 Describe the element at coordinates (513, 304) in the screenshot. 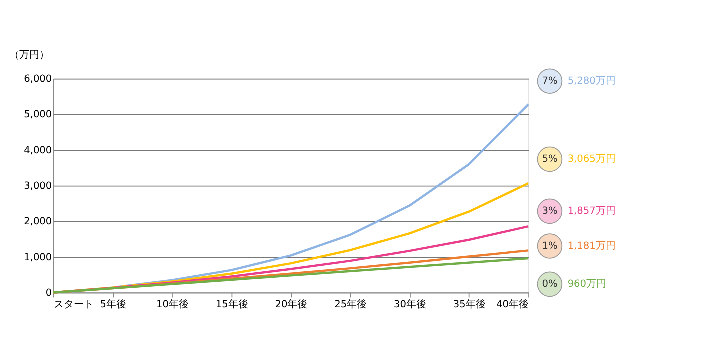

I see `x-tick-label: 40年後` at that location.